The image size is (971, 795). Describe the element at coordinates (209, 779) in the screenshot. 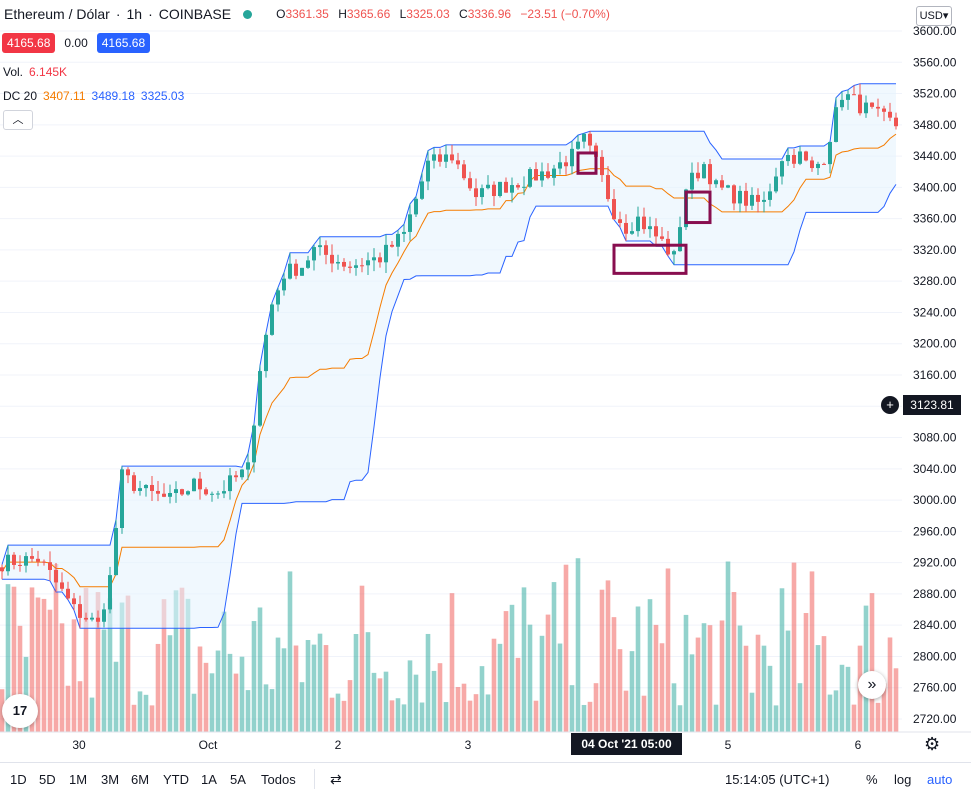

I see `range-1a-button: 1A` at that location.